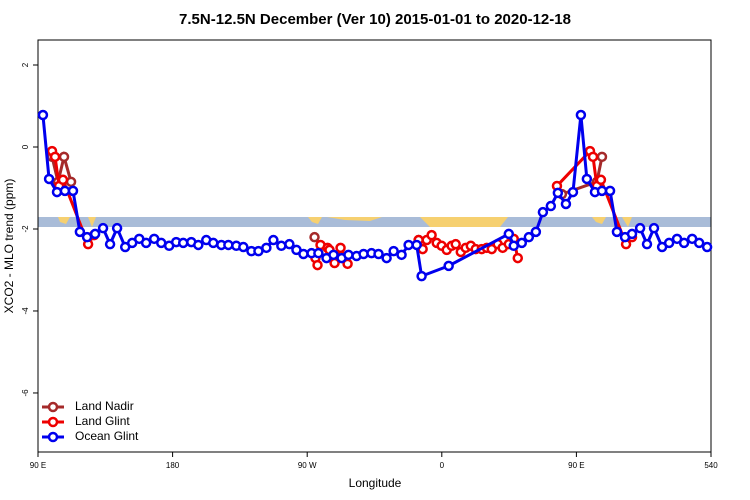 This screenshot has width=750, height=500. What do you see at coordinates (711, 465) in the screenshot?
I see `x-tick-label: 540` at bounding box center [711, 465].